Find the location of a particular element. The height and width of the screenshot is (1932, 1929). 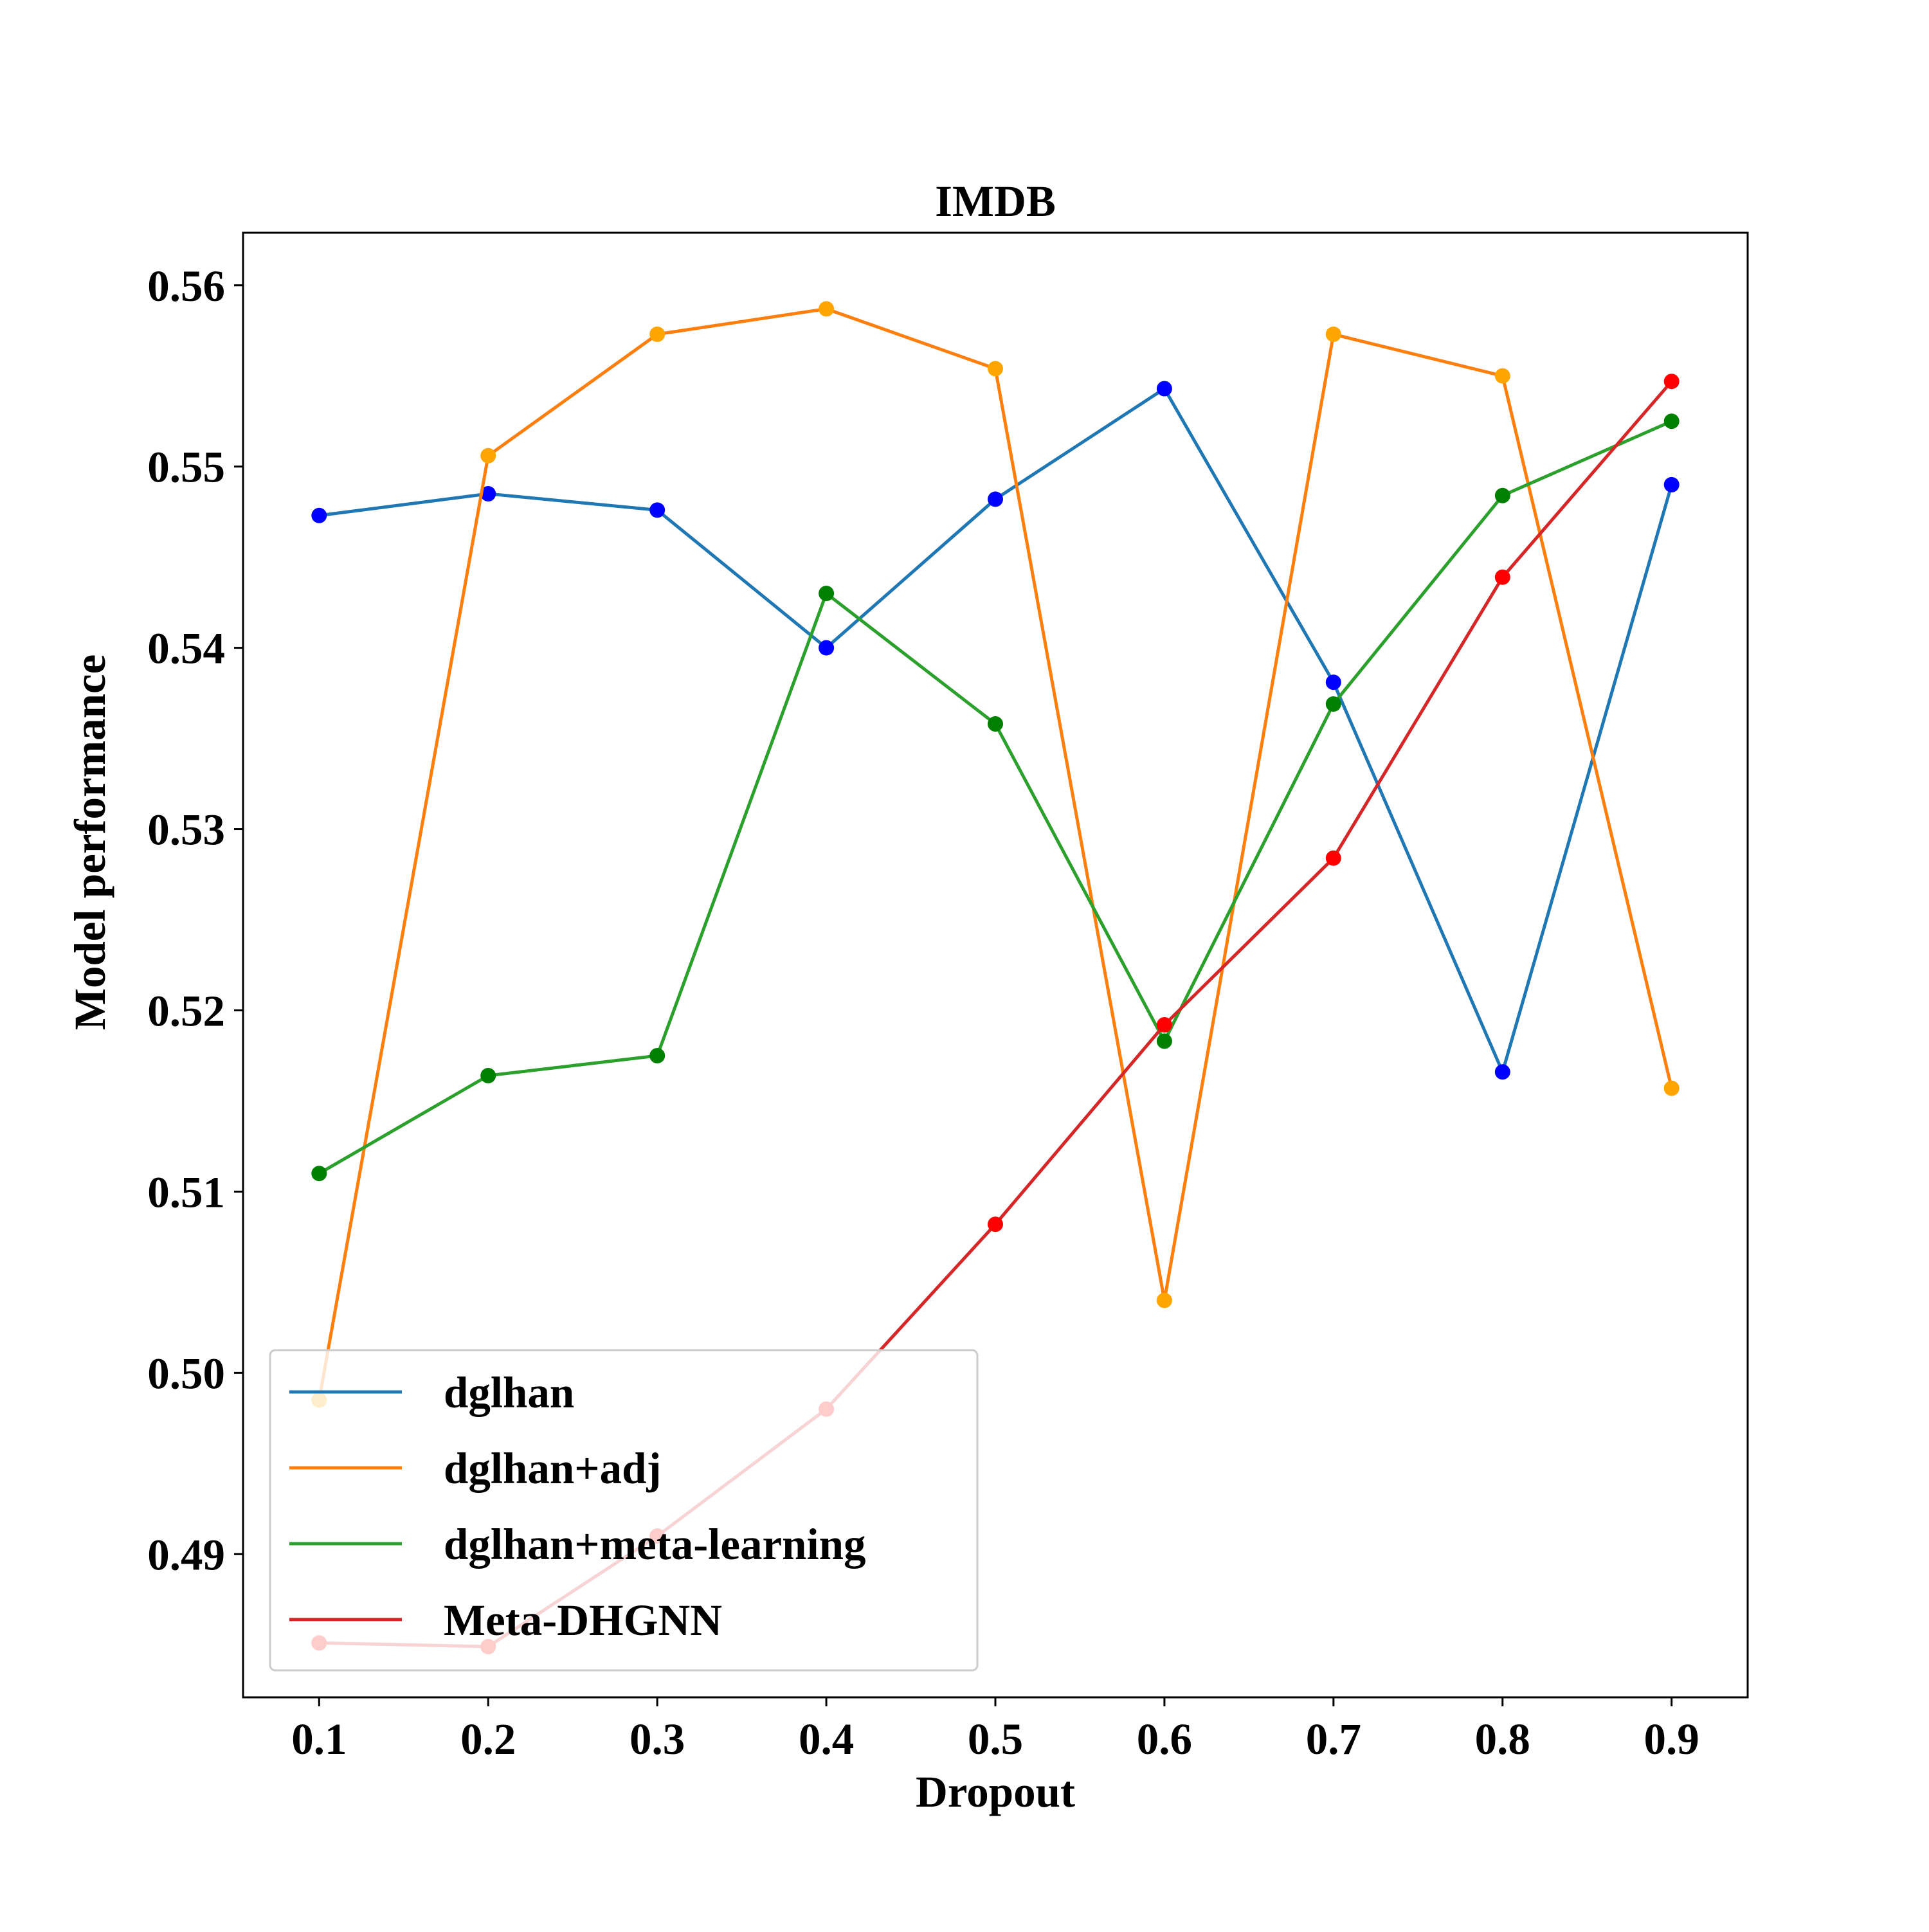

y-tick-label: 0.54 is located at coordinates (186, 648).